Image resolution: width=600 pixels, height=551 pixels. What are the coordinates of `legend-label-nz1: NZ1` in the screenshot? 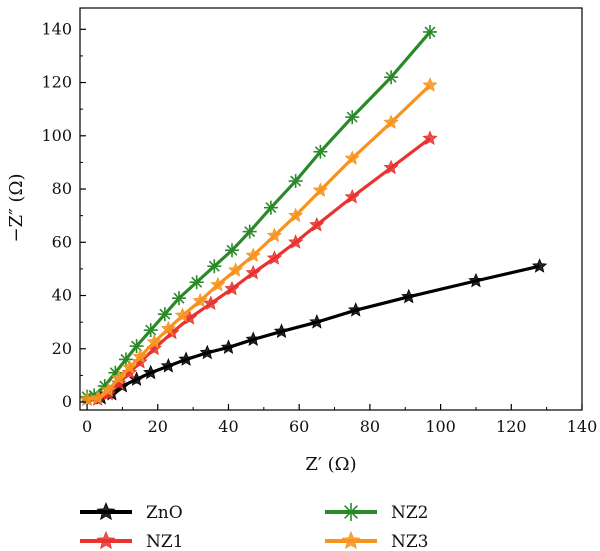 It's located at (165, 541).